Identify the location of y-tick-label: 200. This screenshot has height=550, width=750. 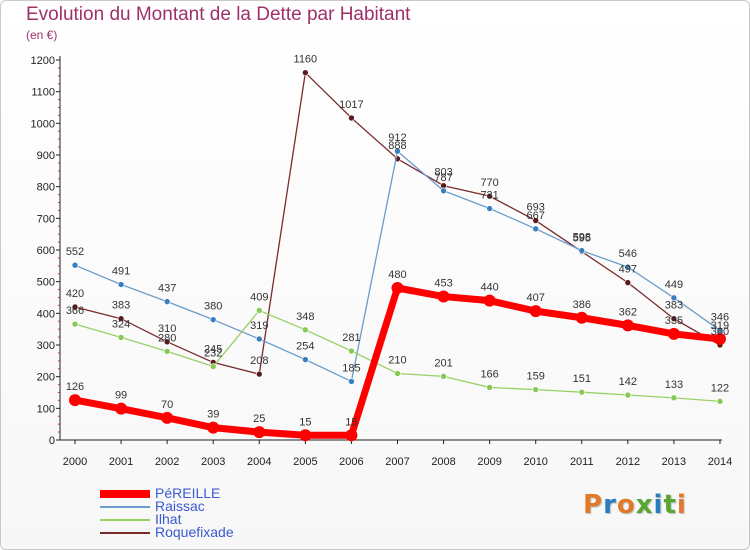
(46, 378).